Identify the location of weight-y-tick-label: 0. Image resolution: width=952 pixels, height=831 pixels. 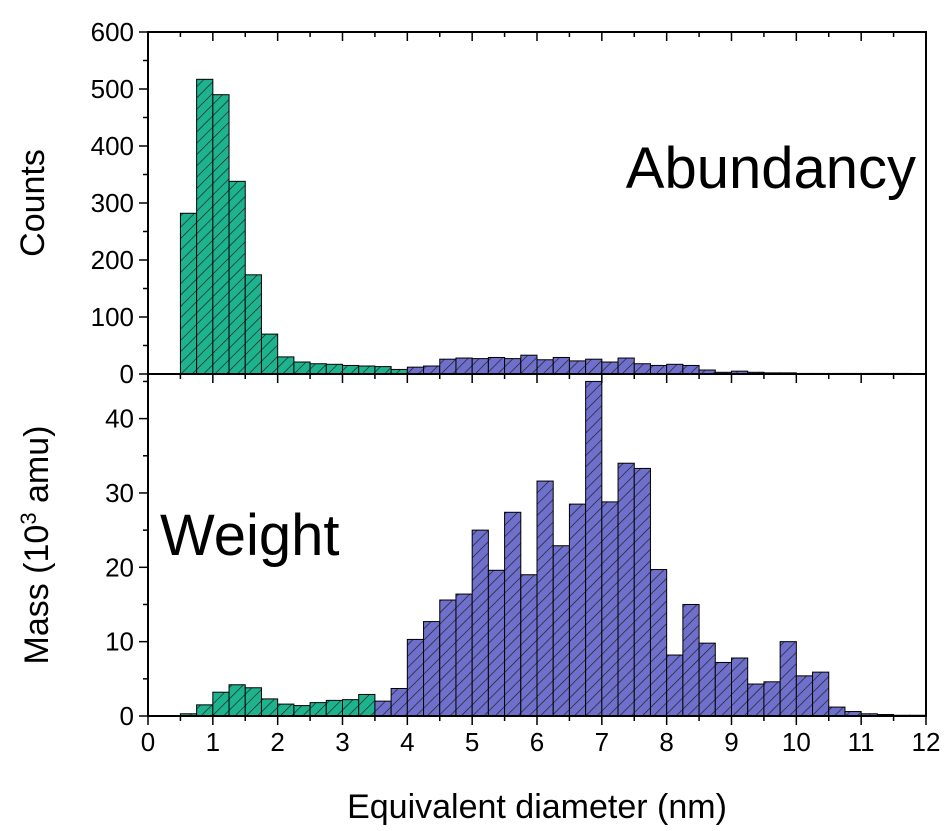
(127, 716).